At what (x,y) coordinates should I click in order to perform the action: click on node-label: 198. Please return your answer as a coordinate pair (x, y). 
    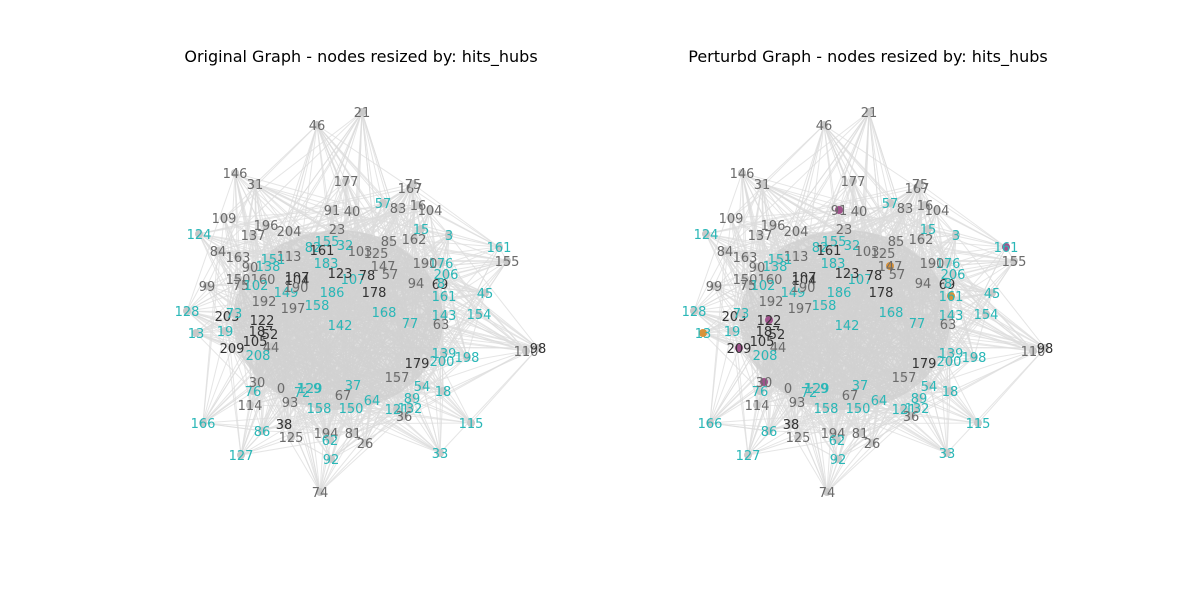
    Looking at the image, I should click on (467, 358).